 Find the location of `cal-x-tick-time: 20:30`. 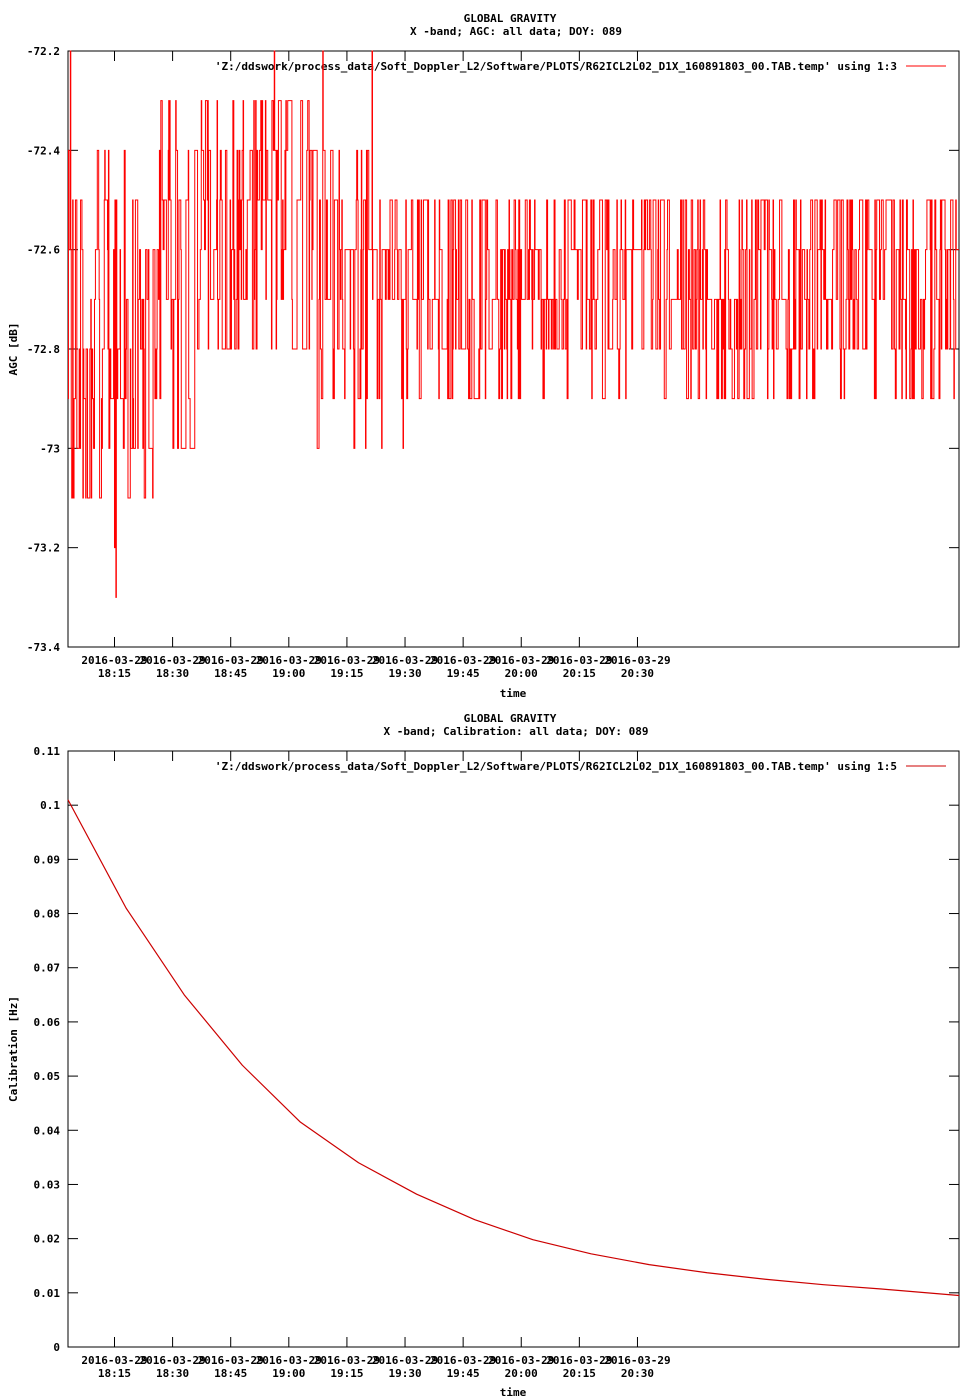

cal-x-tick-time: 20:30 is located at coordinates (637, 1373).